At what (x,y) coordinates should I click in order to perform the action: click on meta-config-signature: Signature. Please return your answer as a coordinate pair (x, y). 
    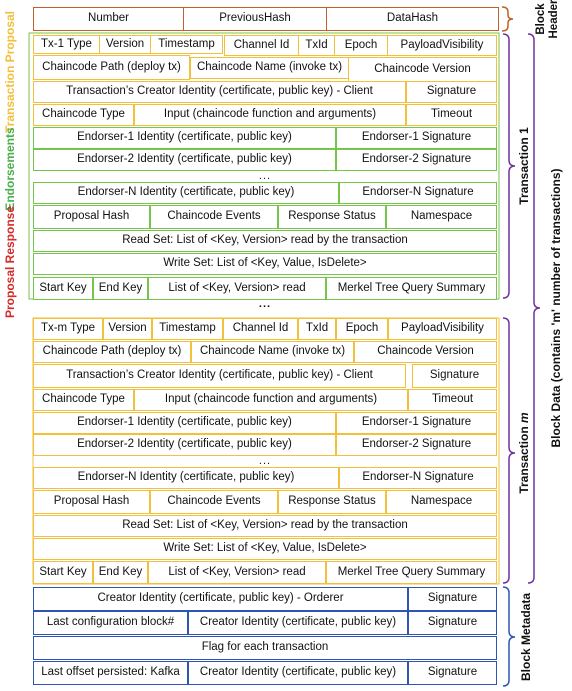
    Looking at the image, I should click on (452, 623).